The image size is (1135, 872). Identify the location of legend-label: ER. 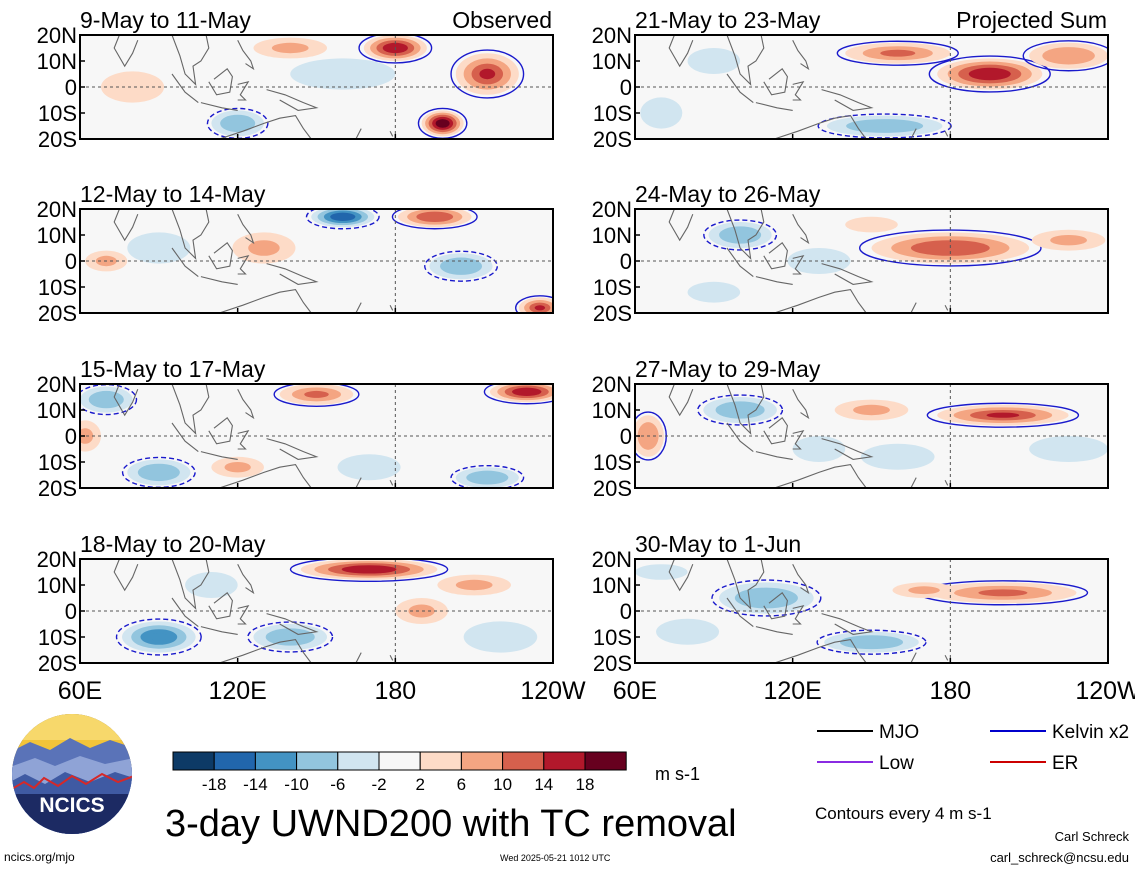
(1065, 763).